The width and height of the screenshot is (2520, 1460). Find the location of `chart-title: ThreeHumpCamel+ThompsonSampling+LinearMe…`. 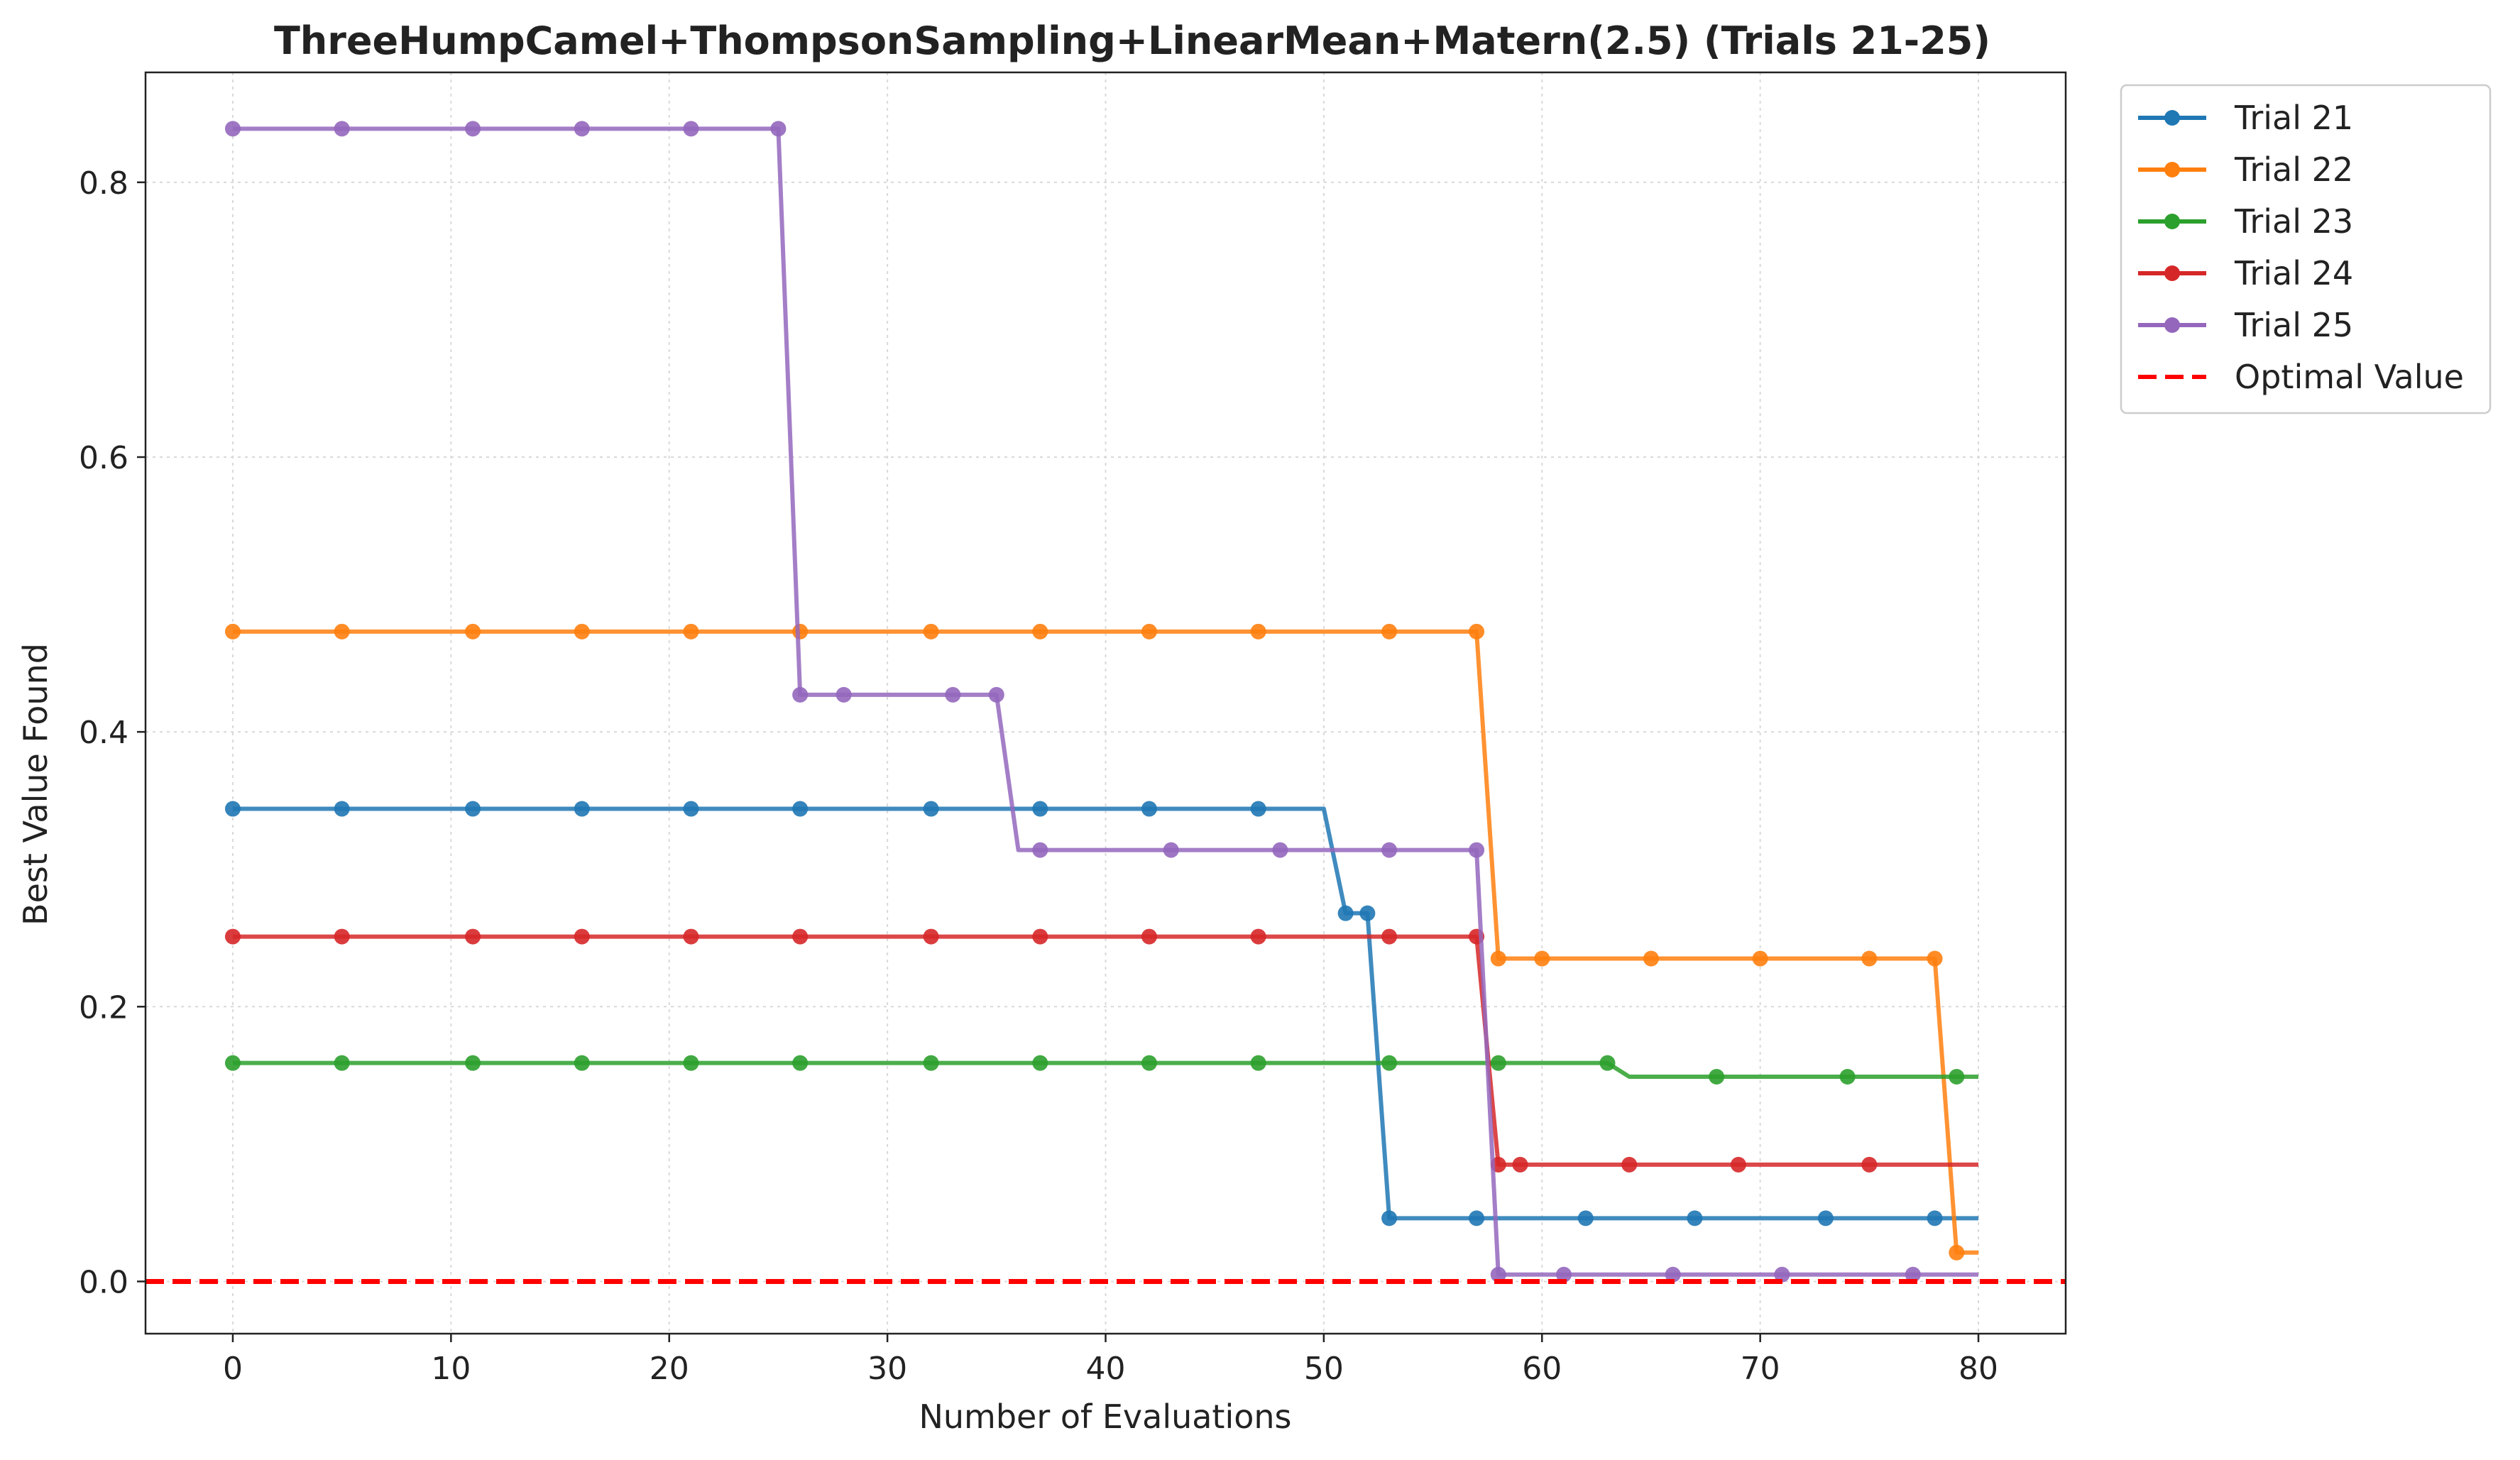

chart-title: ThreeHumpCamel+ThompsonSampling+LinearMe… is located at coordinates (1132, 40).